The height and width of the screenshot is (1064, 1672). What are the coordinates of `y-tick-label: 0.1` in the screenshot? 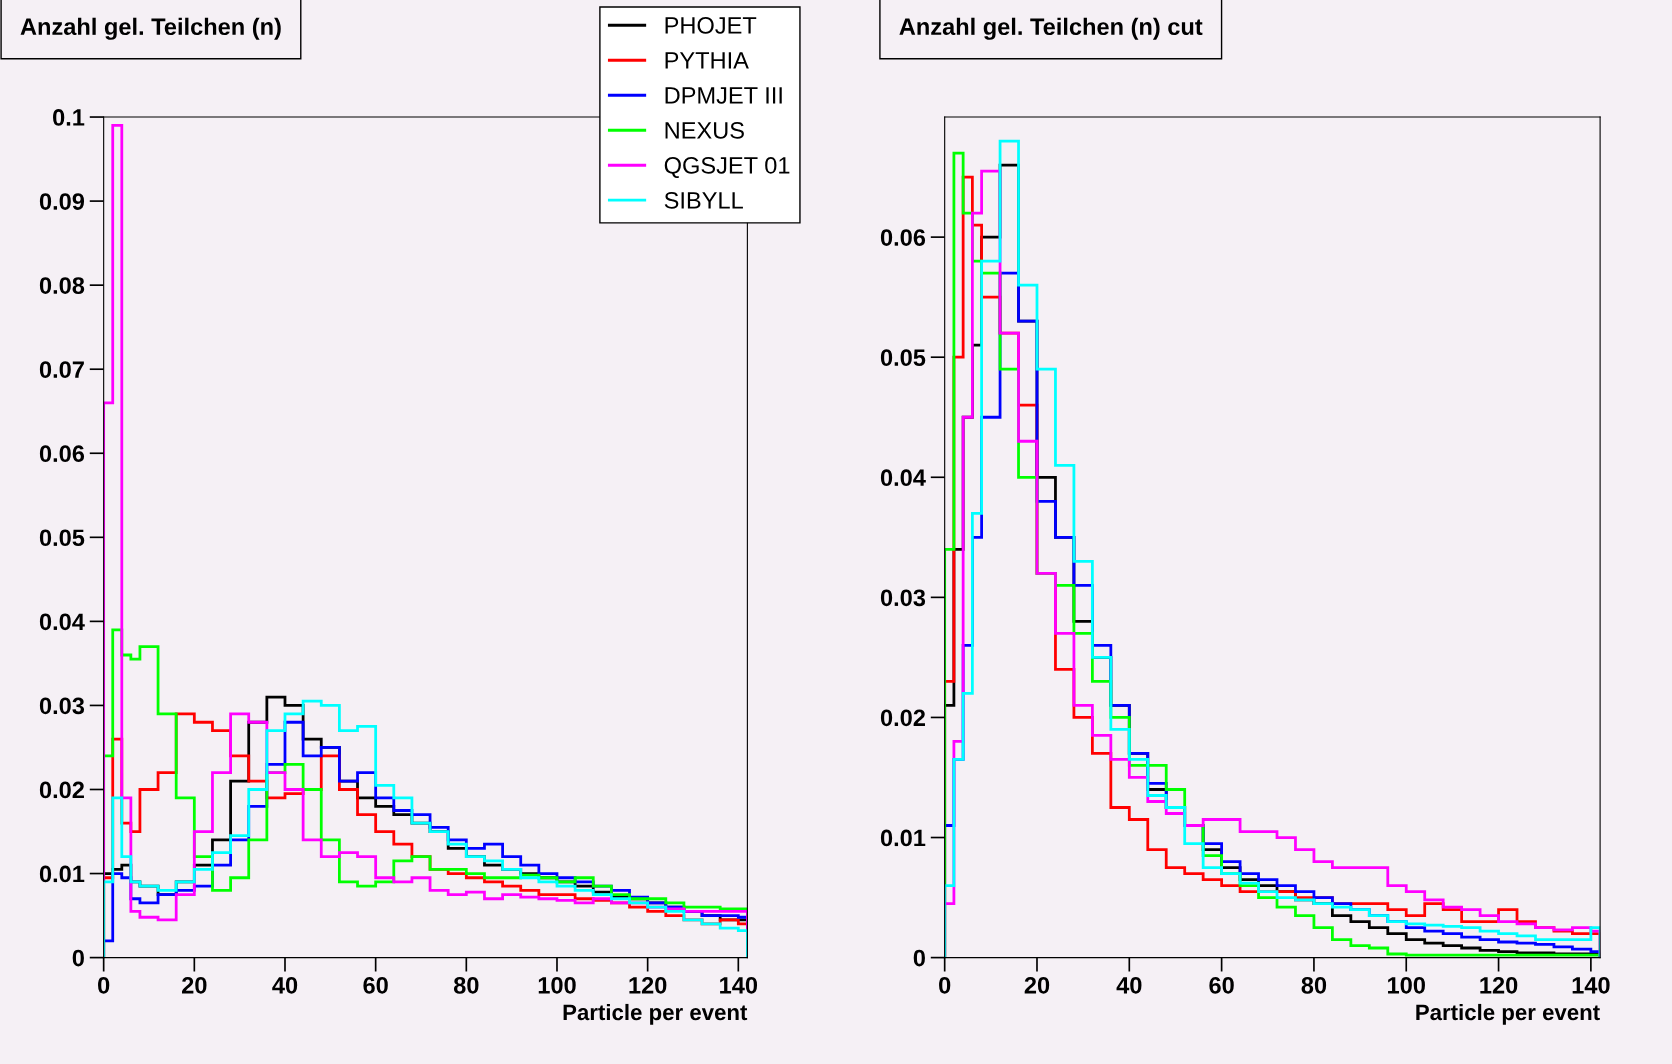 It's located at (69, 117).